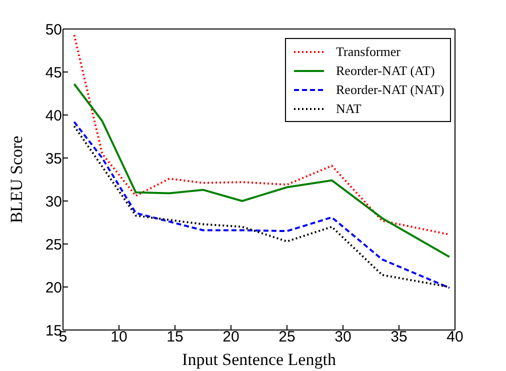 The width and height of the screenshot is (506, 371). What do you see at coordinates (53, 287) in the screenshot?
I see `y-tick-label: 20` at bounding box center [53, 287].